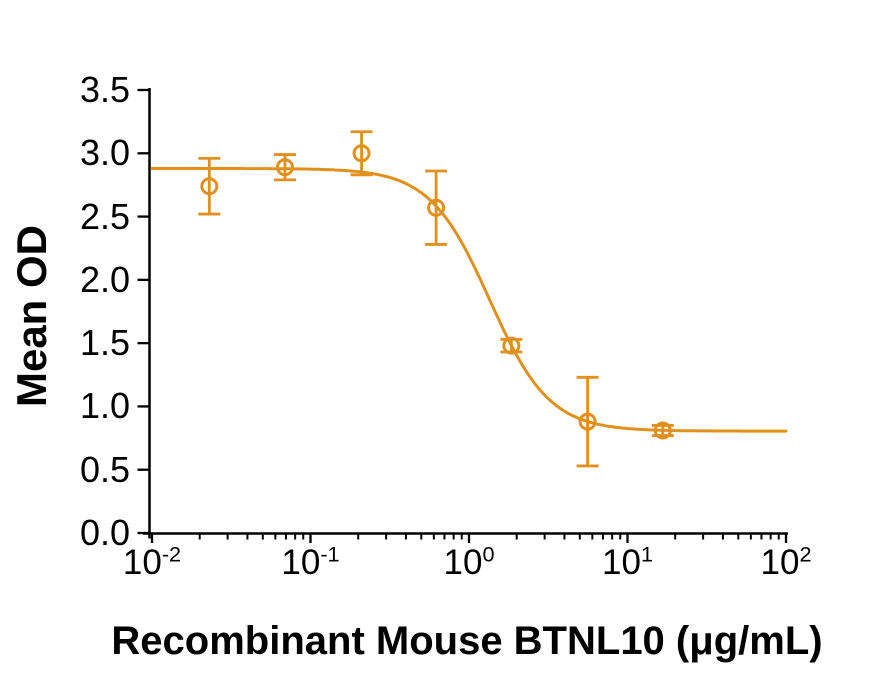 The height and width of the screenshot is (679, 879). Describe the element at coordinates (627, 561) in the screenshot. I see `x-tick-label: 10¹` at that location.